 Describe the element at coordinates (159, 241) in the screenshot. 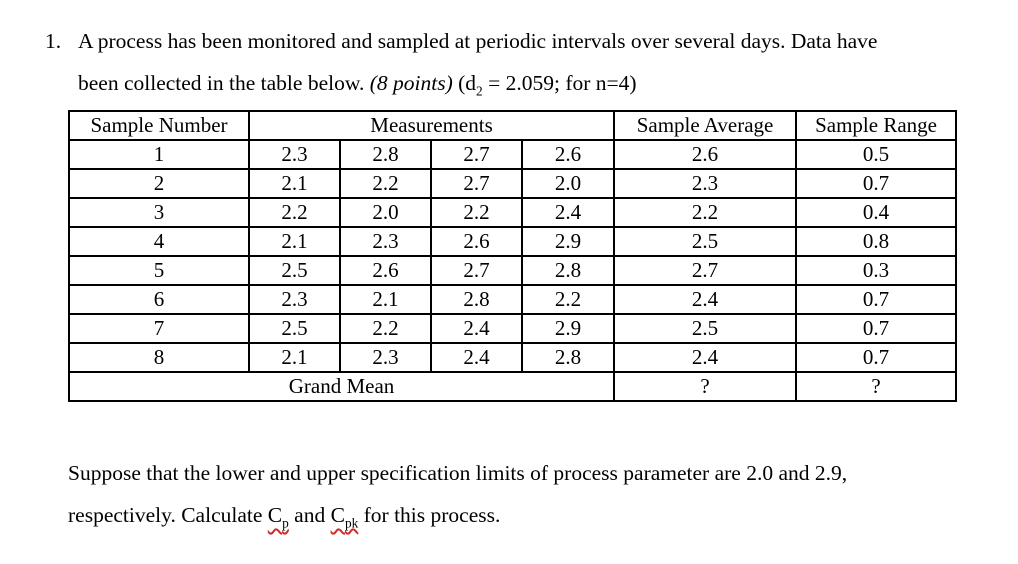

I see `sample-number-cell: 4` at that location.